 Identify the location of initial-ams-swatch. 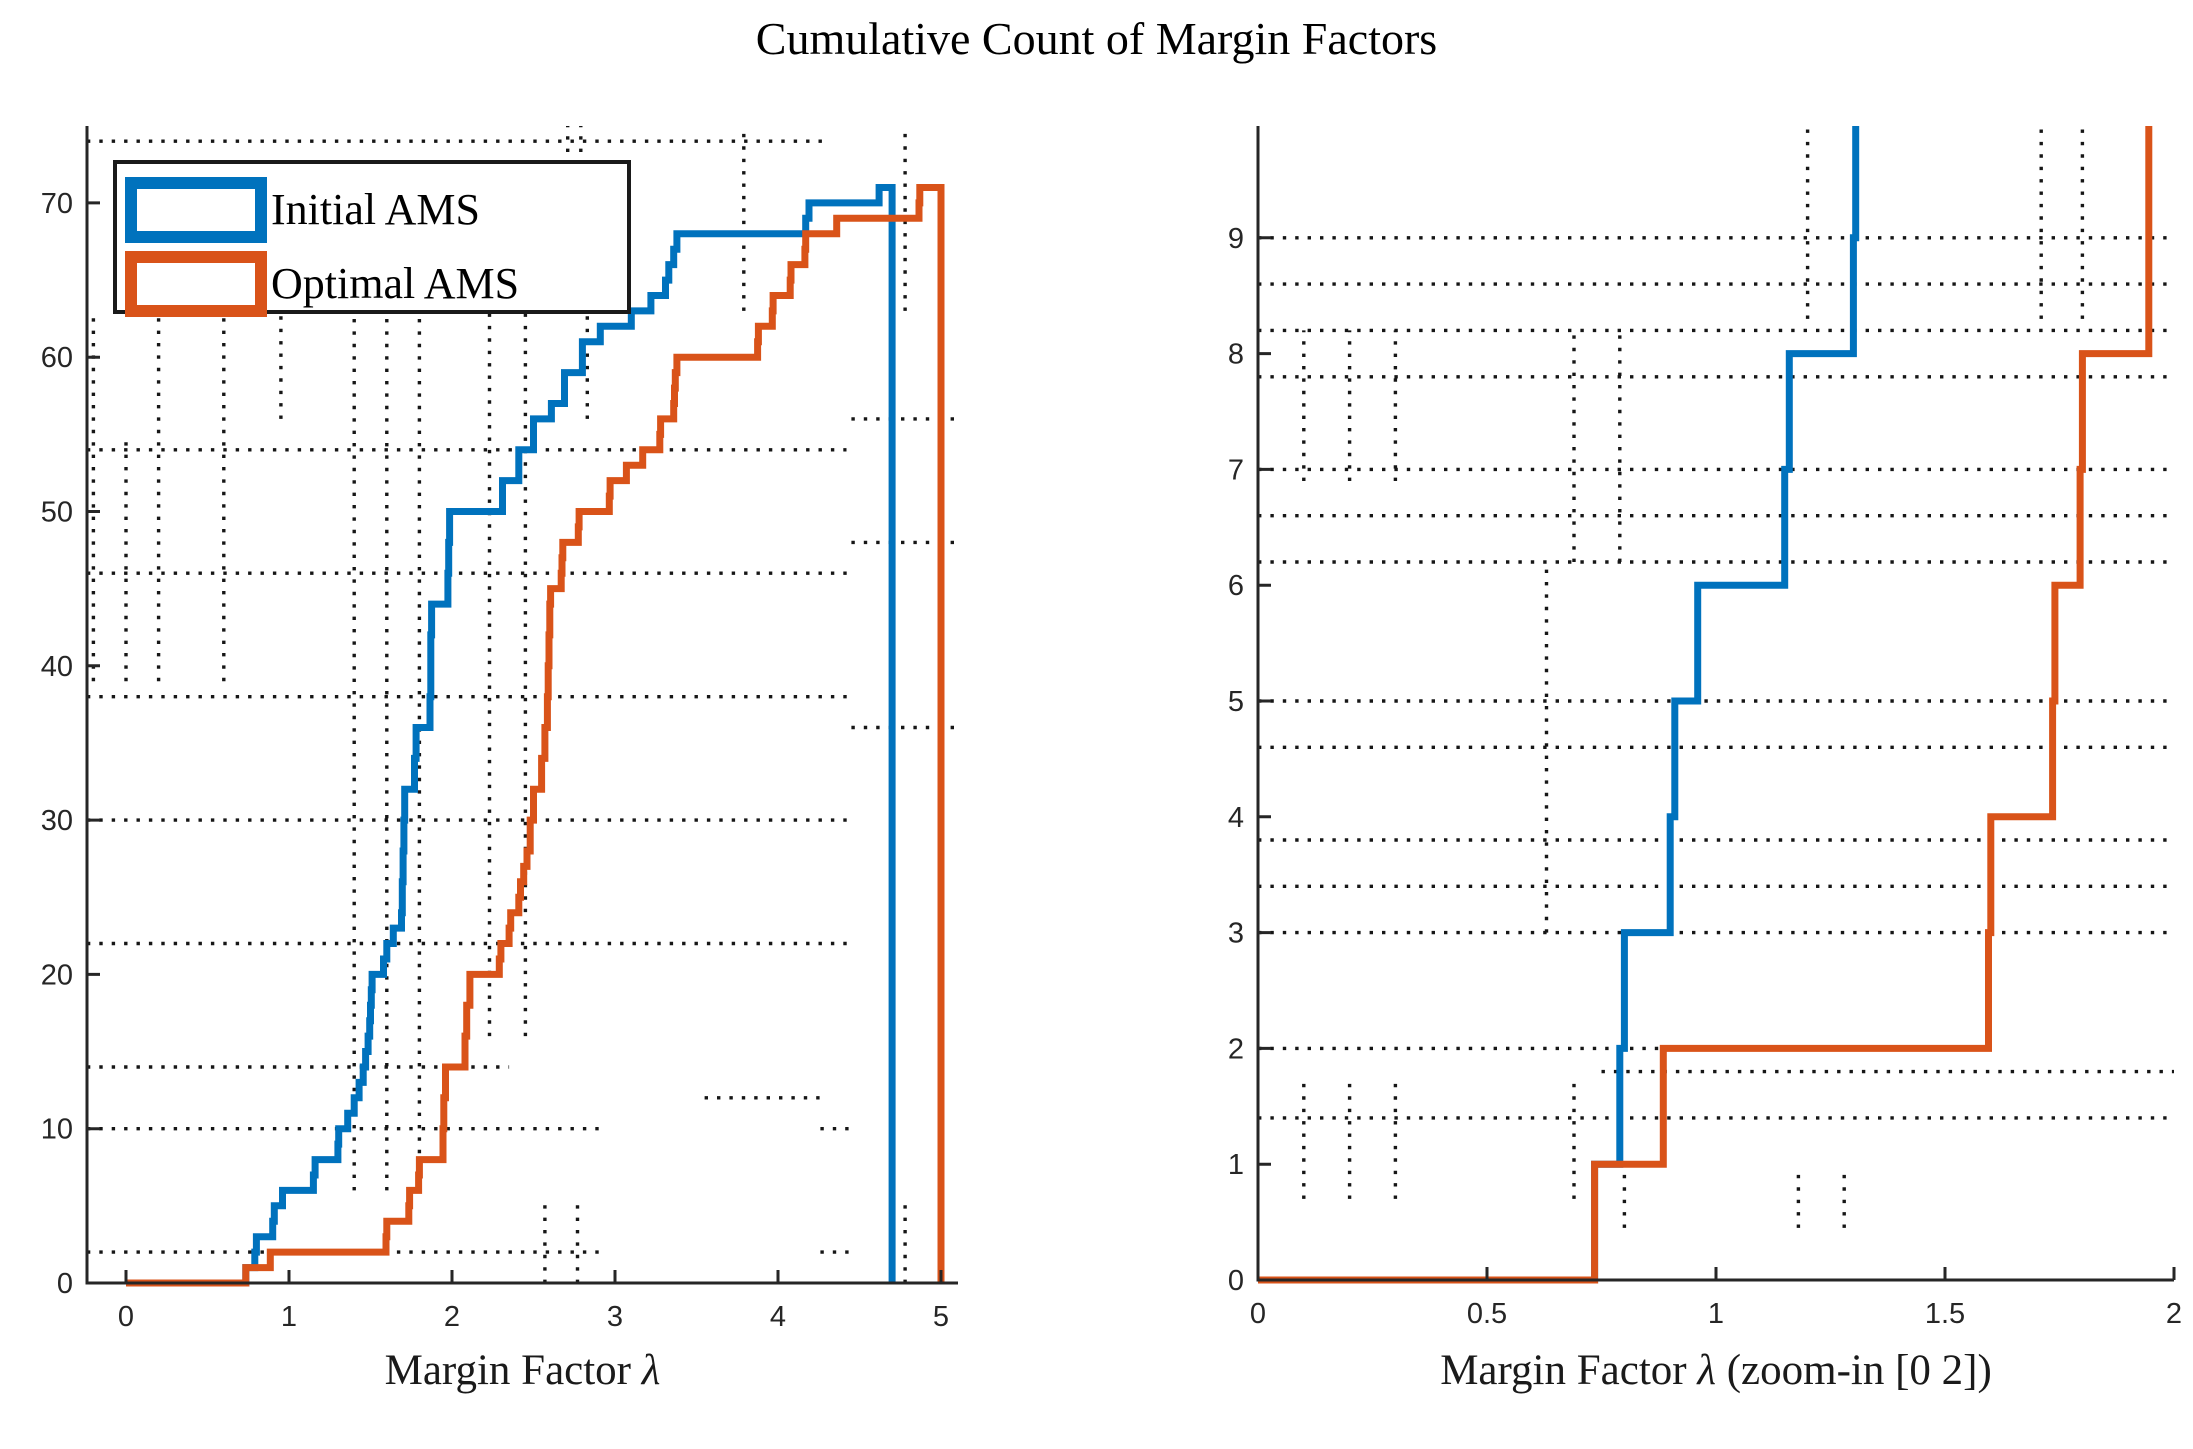
(196, 209).